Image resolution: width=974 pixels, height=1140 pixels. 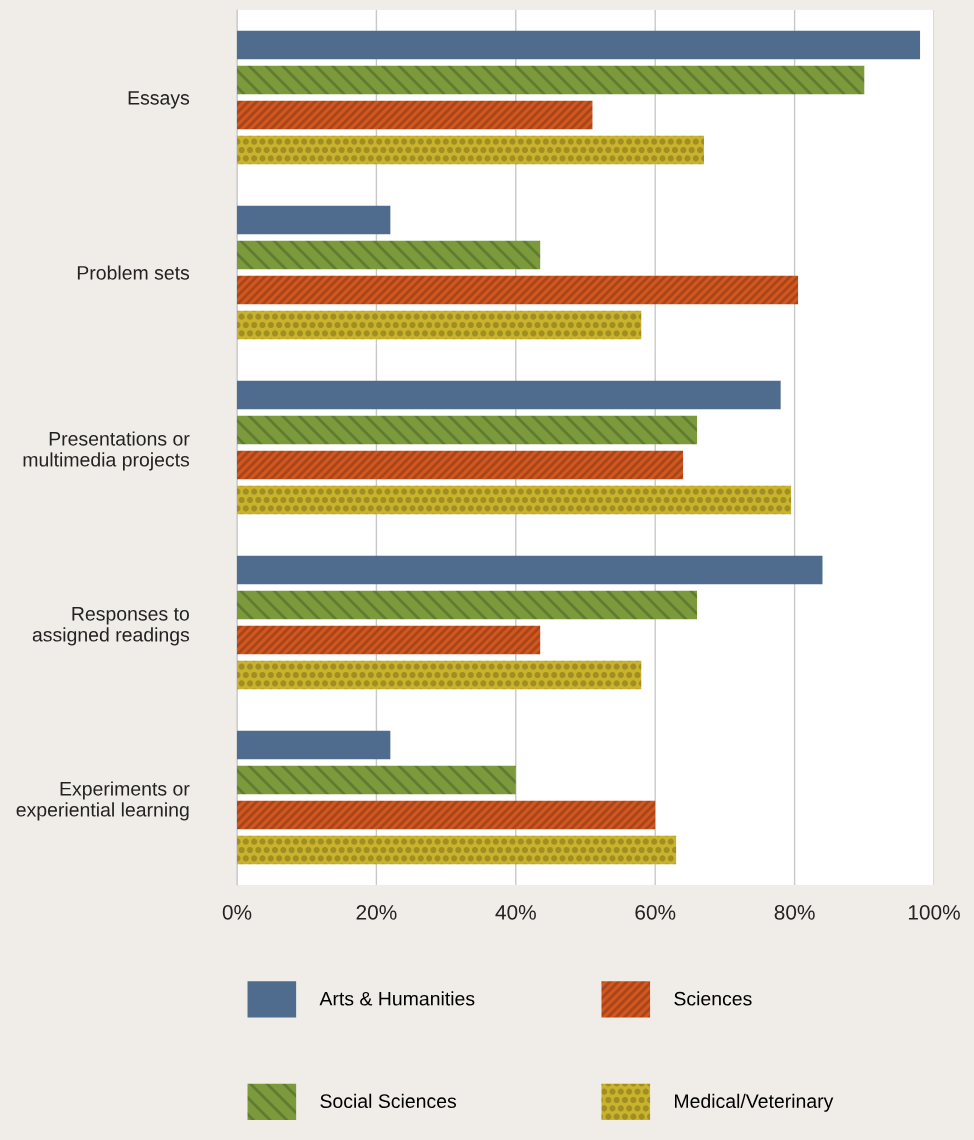 I want to click on y-tick-label: Responses to assigned readings, so click(x=111, y=626).